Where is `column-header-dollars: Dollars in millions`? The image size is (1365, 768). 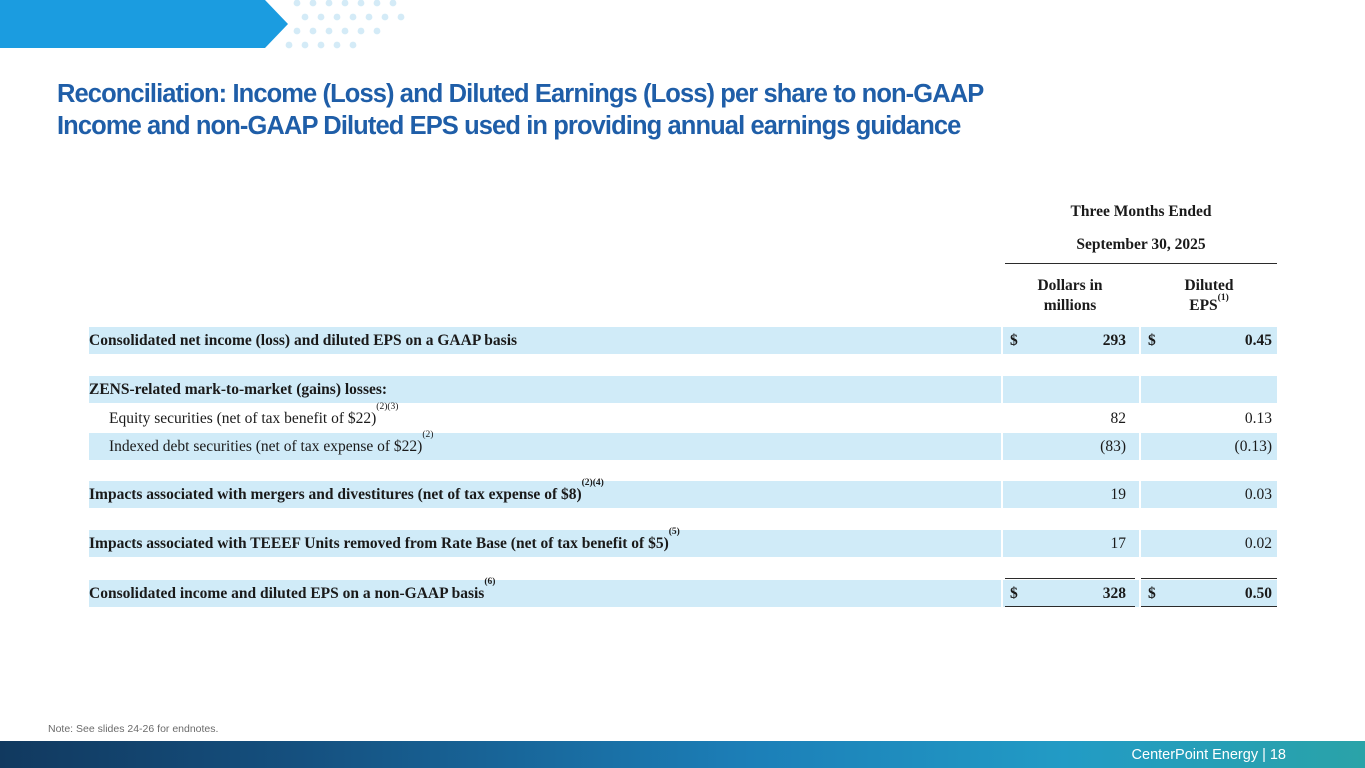
column-header-dollars: Dollars in millions is located at coordinates (1070, 296).